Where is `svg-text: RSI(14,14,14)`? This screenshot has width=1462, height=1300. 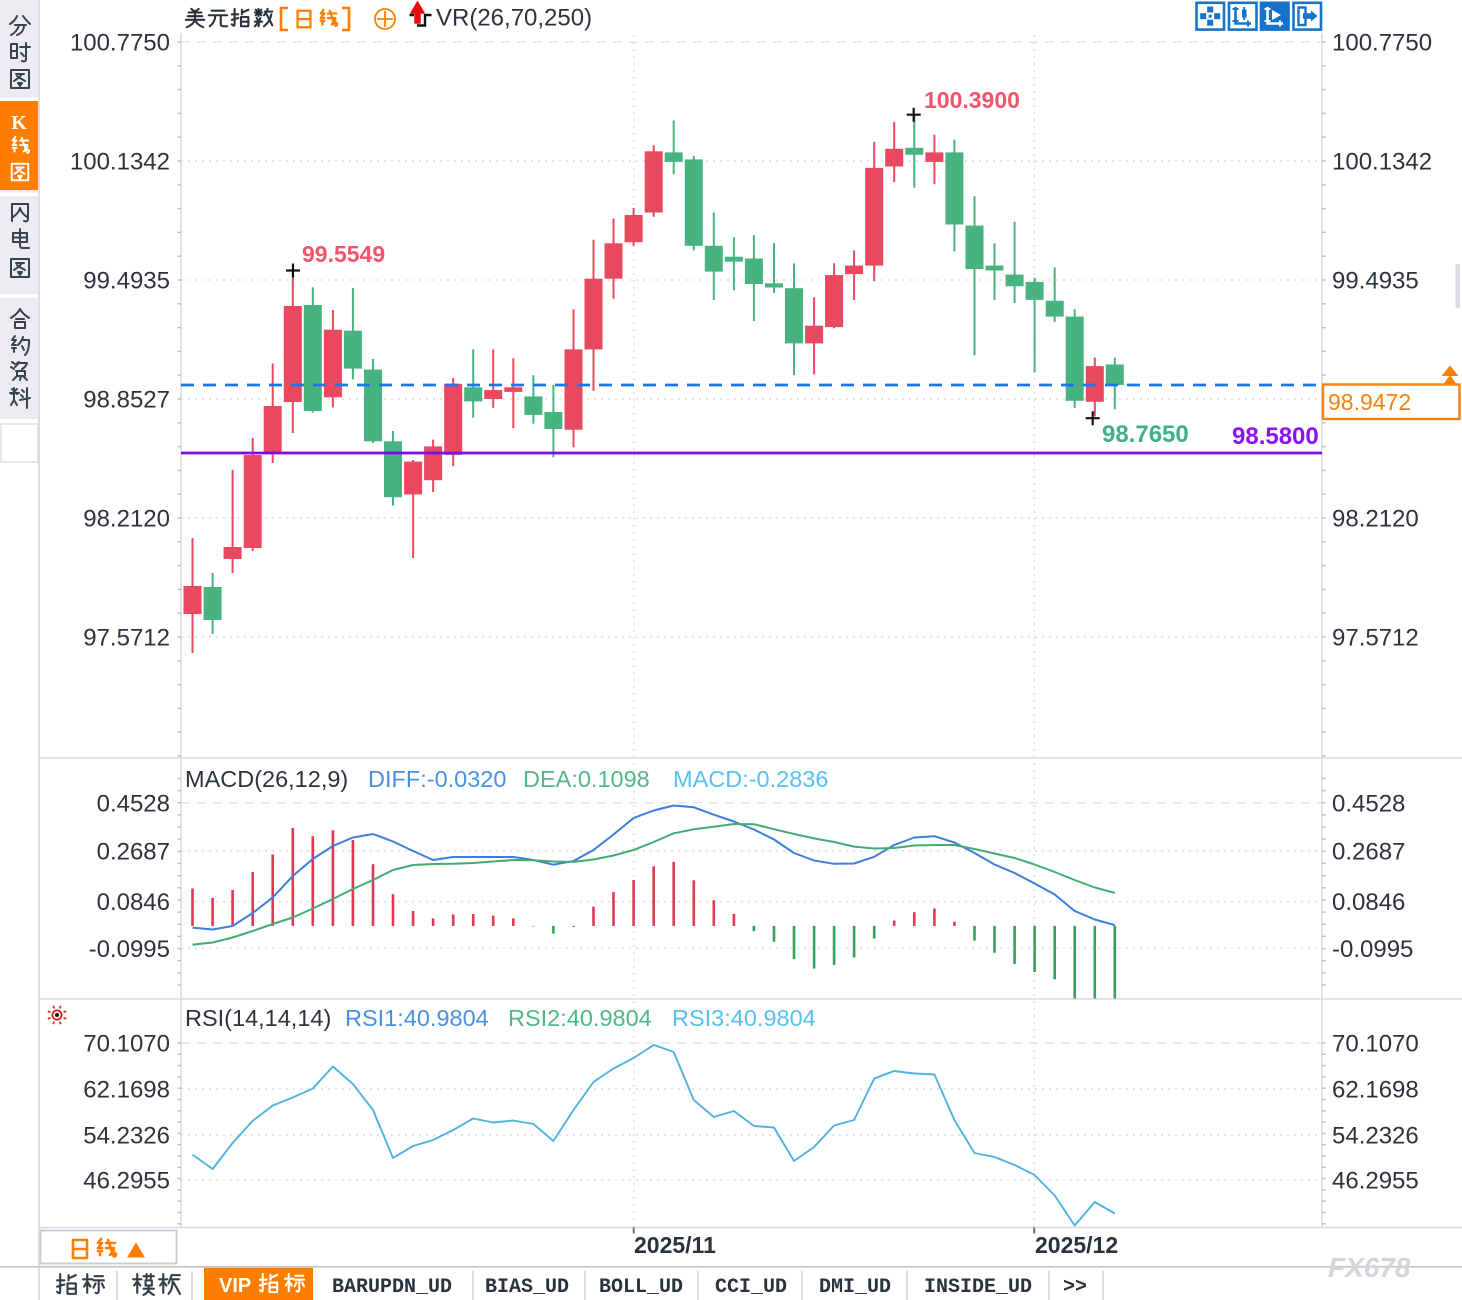 svg-text: RSI(14,14,14) is located at coordinates (258, 1018).